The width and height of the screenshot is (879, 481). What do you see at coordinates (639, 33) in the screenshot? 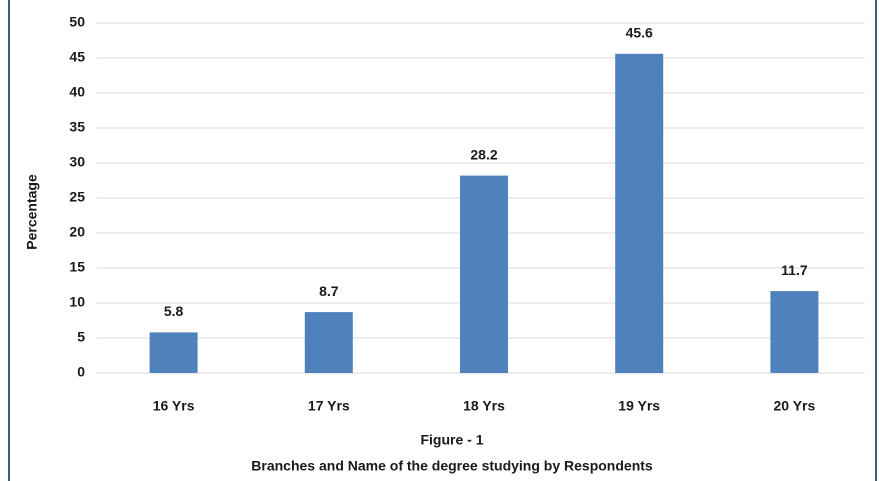
I see `data-label: 45.6` at bounding box center [639, 33].